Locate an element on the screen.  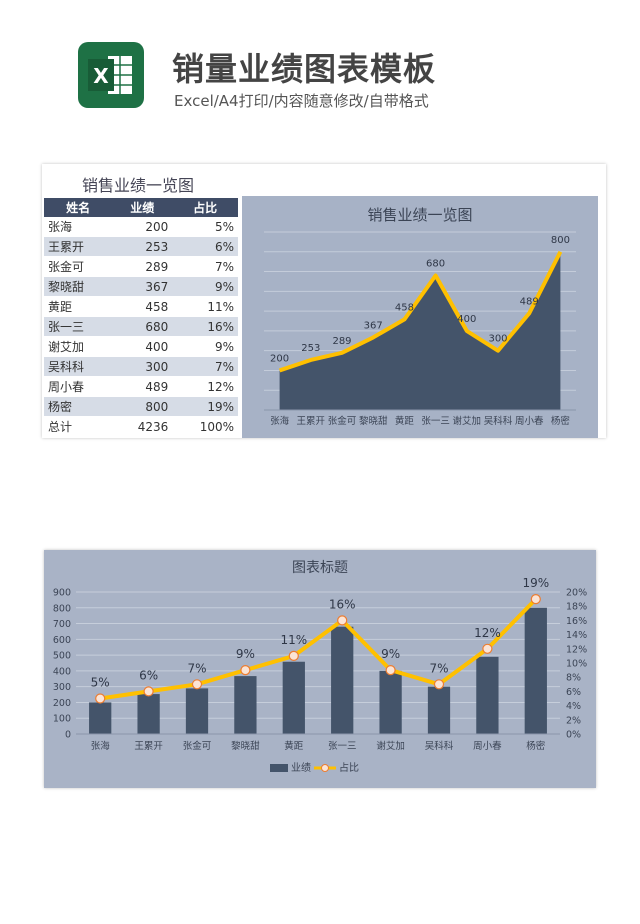
y2-tick-label: 12% is located at coordinates (576, 649).